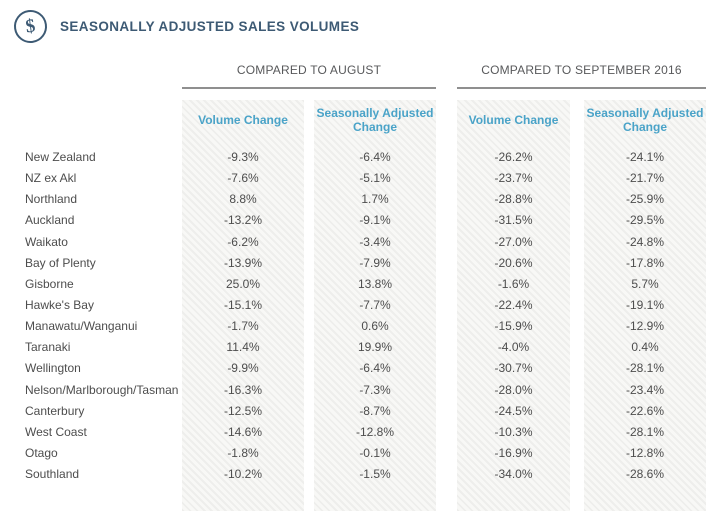 This screenshot has width=714, height=511. I want to click on sep-volume-value: -4.0%, so click(513, 347).